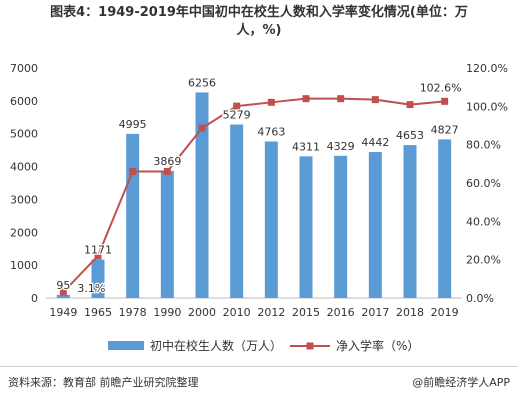 The width and height of the screenshot is (518, 400). Describe the element at coordinates (310, 346) in the screenshot. I see `legend-line-marker` at that location.